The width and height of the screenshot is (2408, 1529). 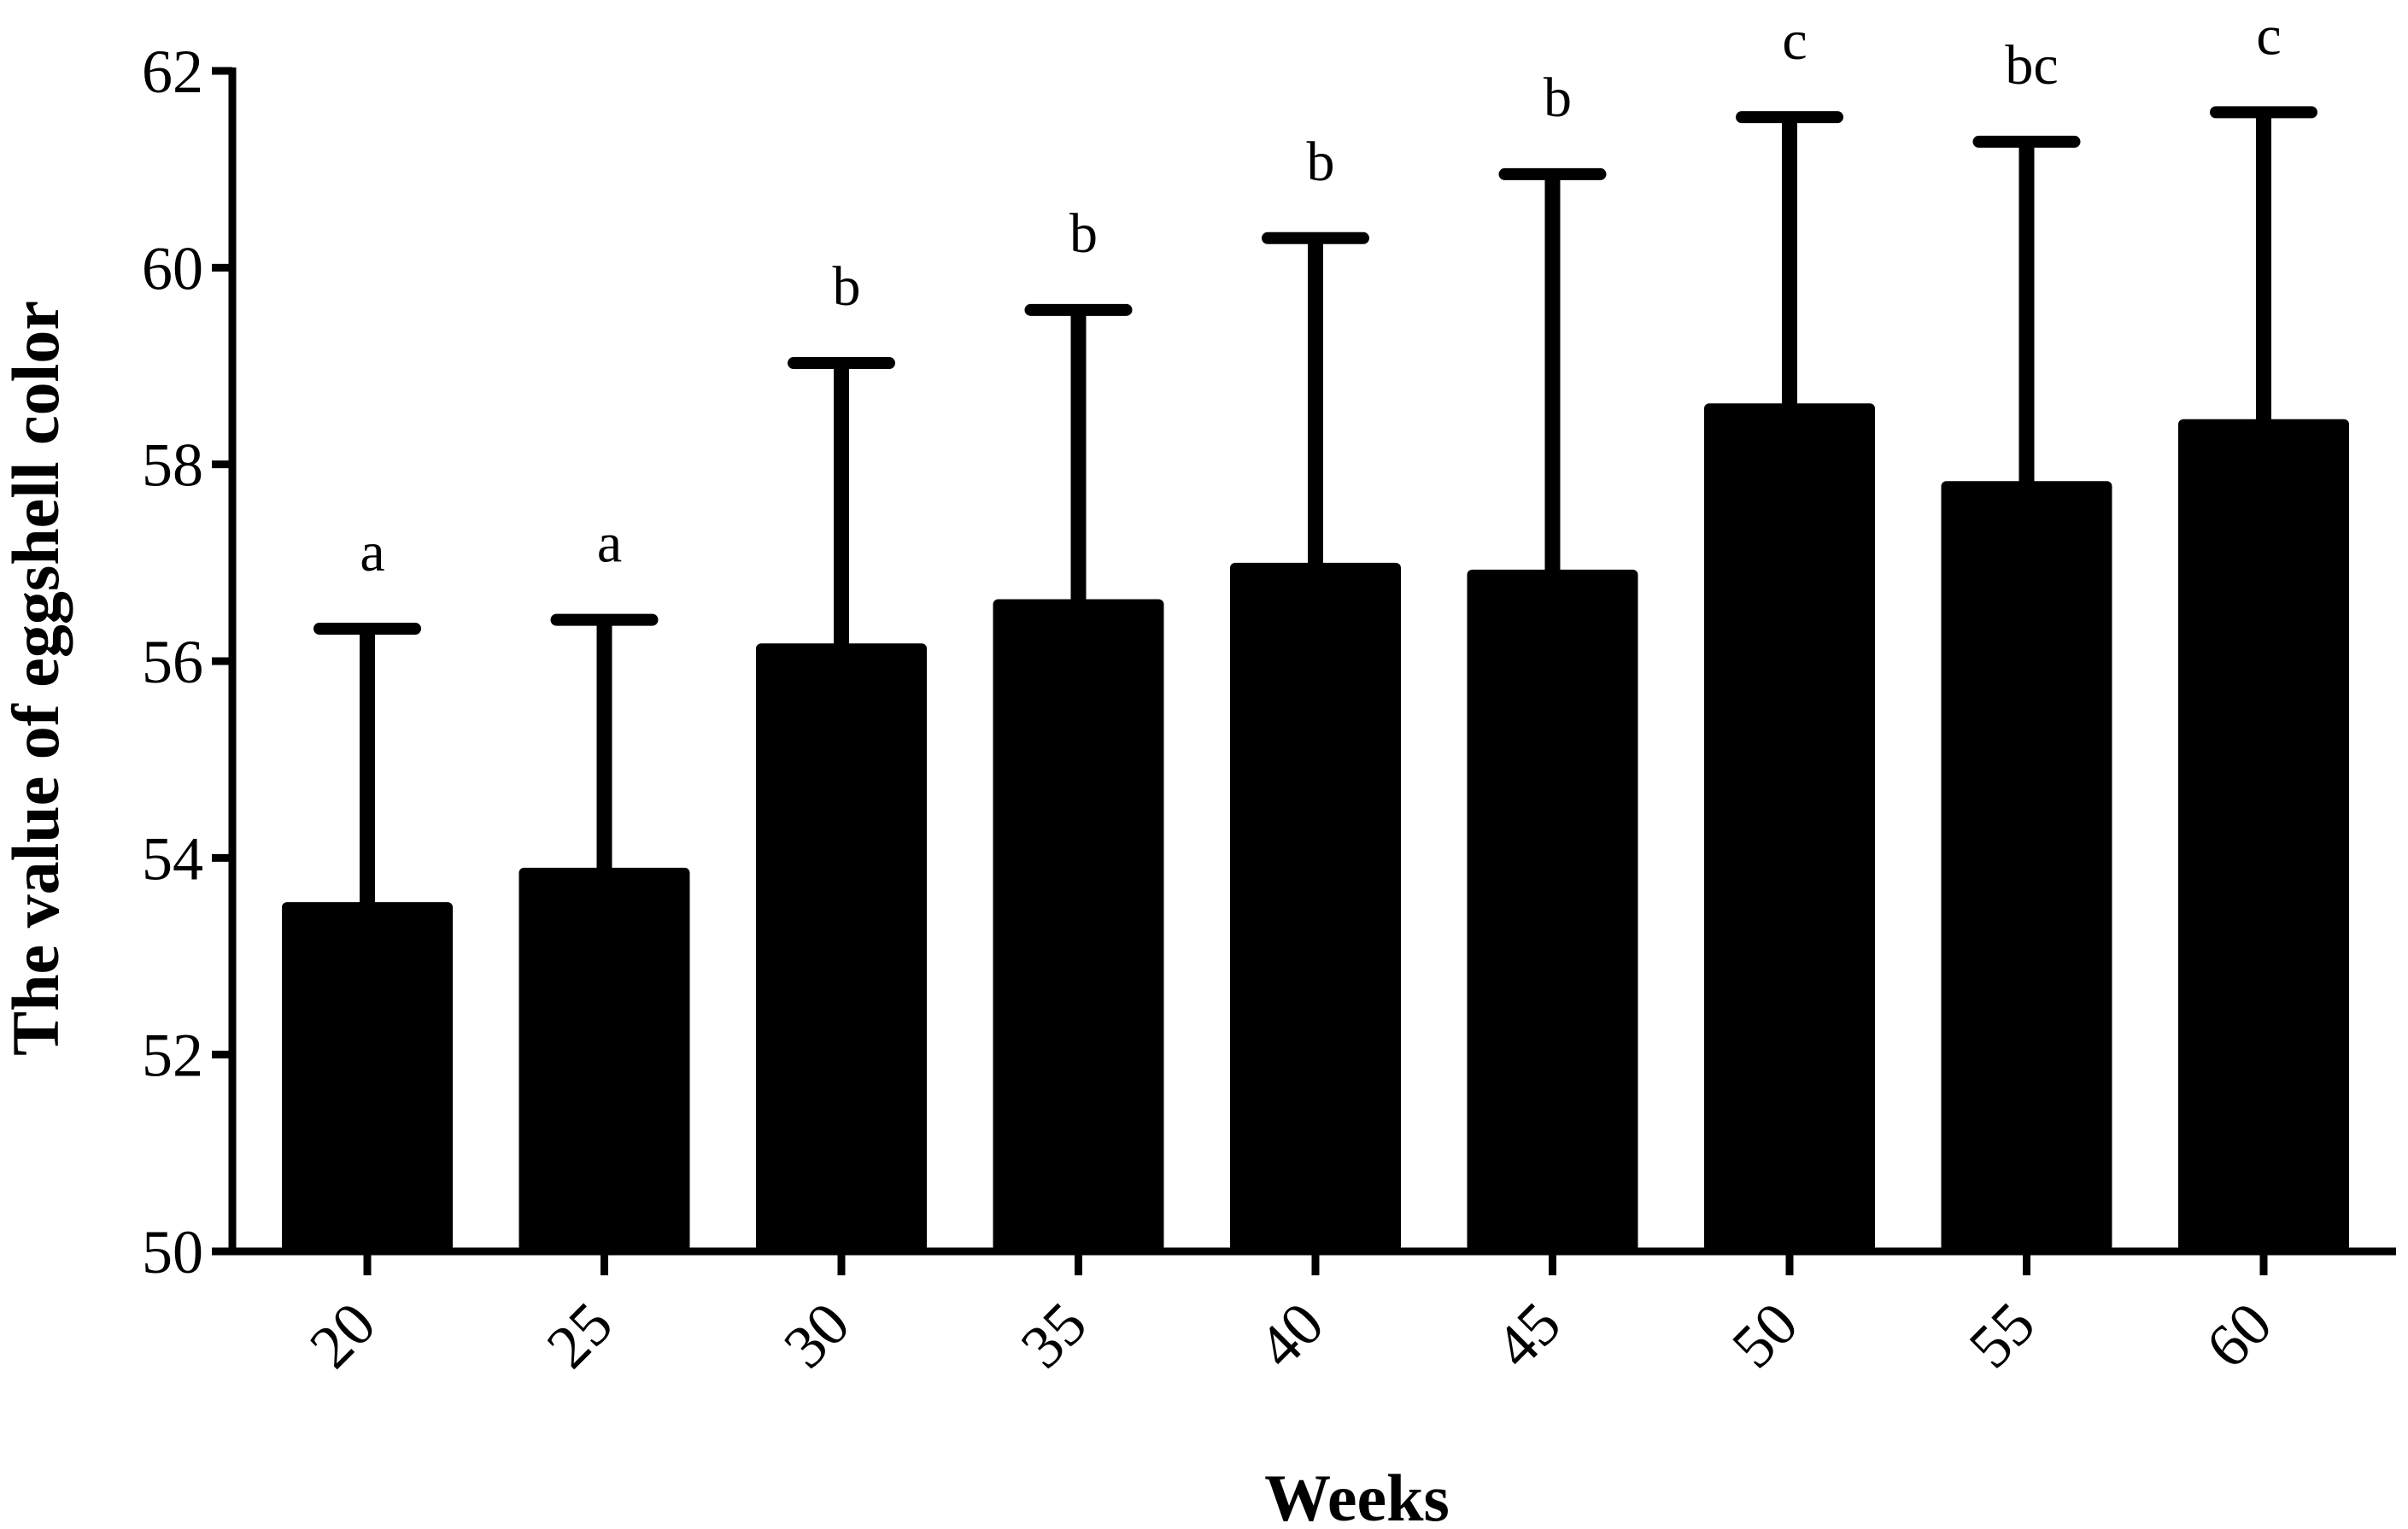 I want to click on x-tick-label: 60, so click(x=2238, y=1334).